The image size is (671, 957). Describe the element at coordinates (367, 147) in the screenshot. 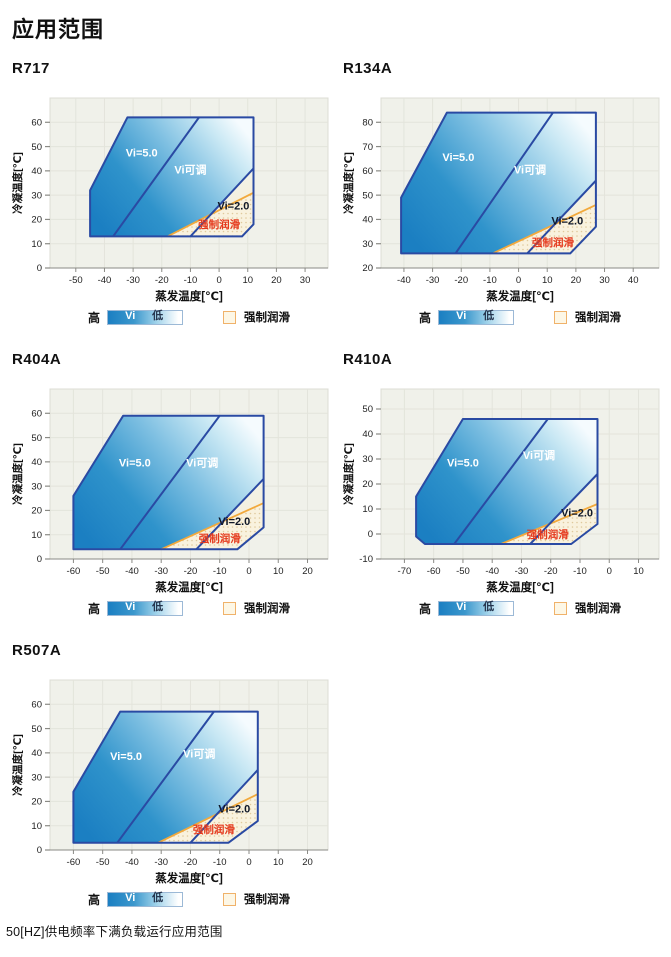

I see `y-tick-label: 70` at that location.